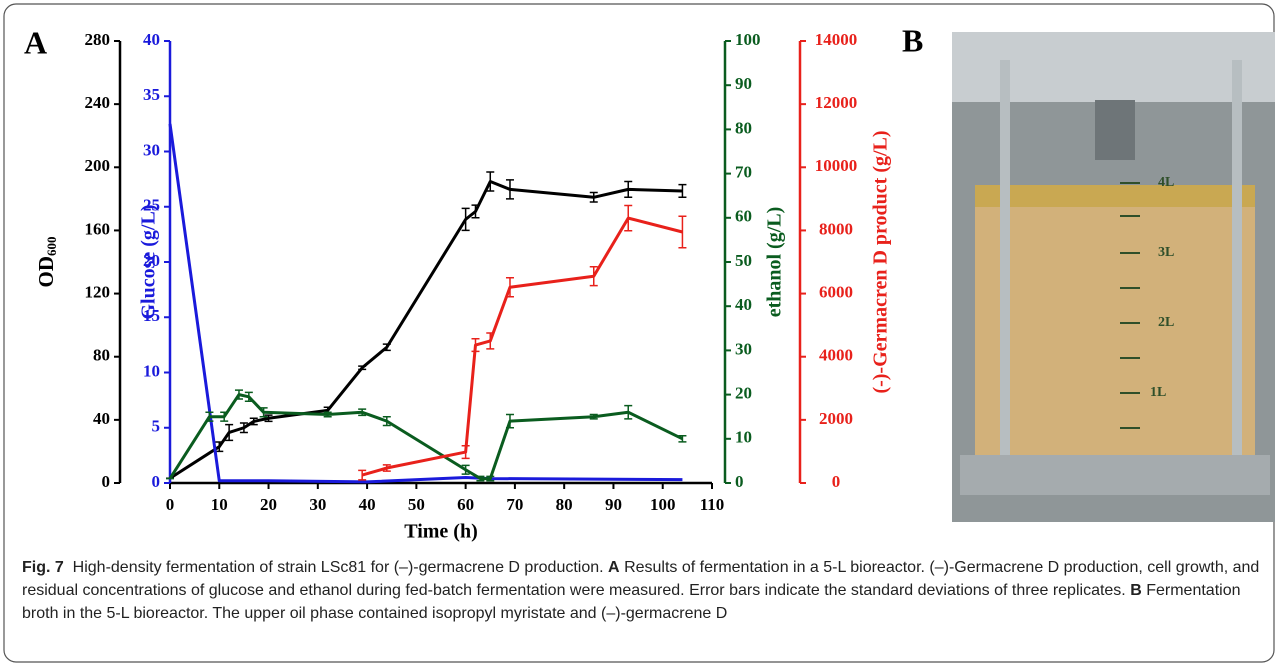 The height and width of the screenshot is (668, 1279). I want to click on y-axis-label-sub: 600, so click(51, 247).